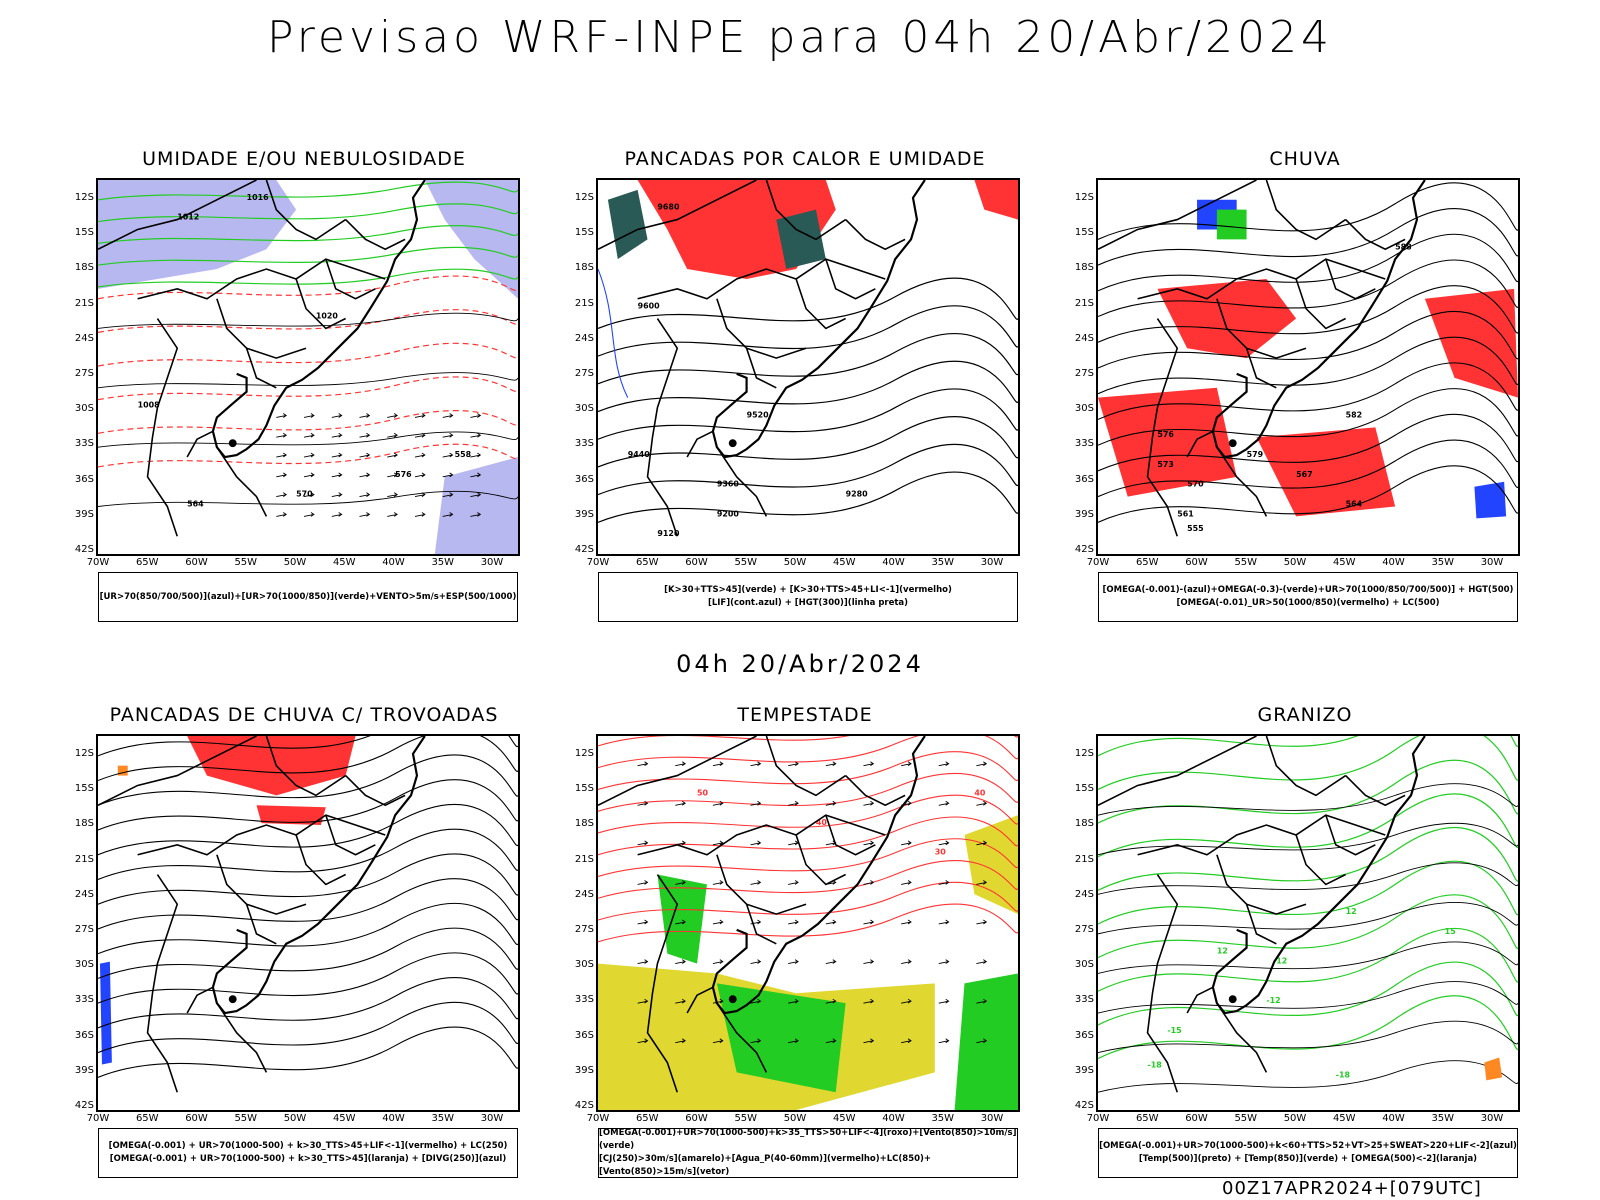 The height and width of the screenshot is (1200, 1600). Describe the element at coordinates (1305, 159) in the screenshot. I see `panel-title-chuva: CHUVA` at that location.